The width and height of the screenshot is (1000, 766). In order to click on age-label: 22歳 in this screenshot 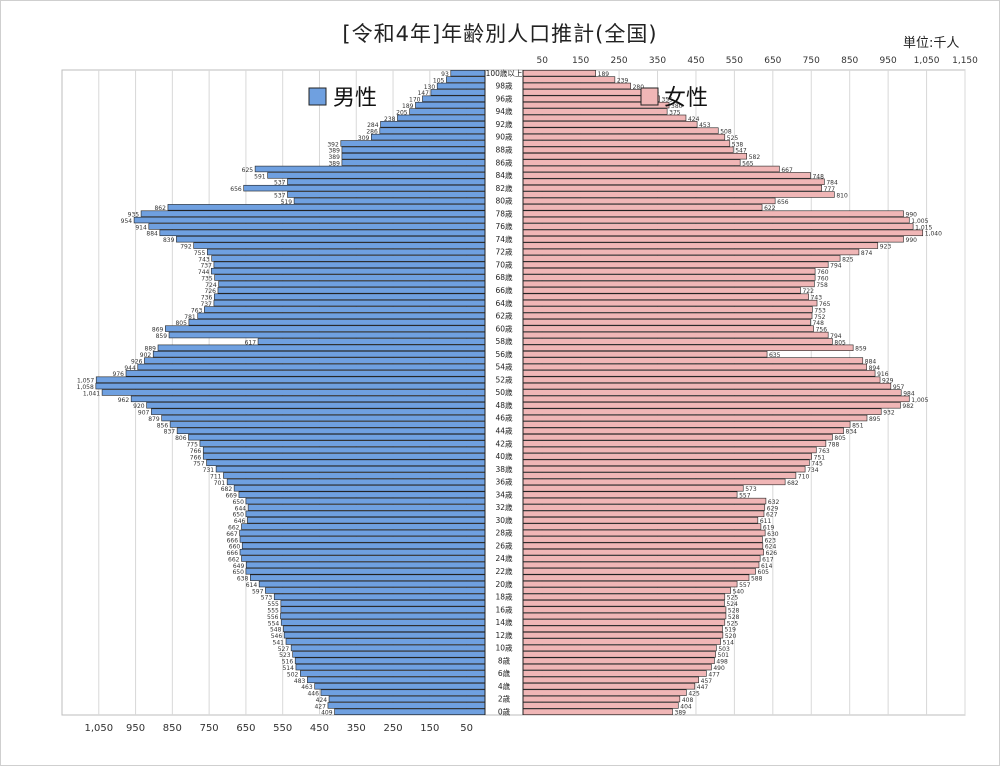, I will do `click(504, 571)`.